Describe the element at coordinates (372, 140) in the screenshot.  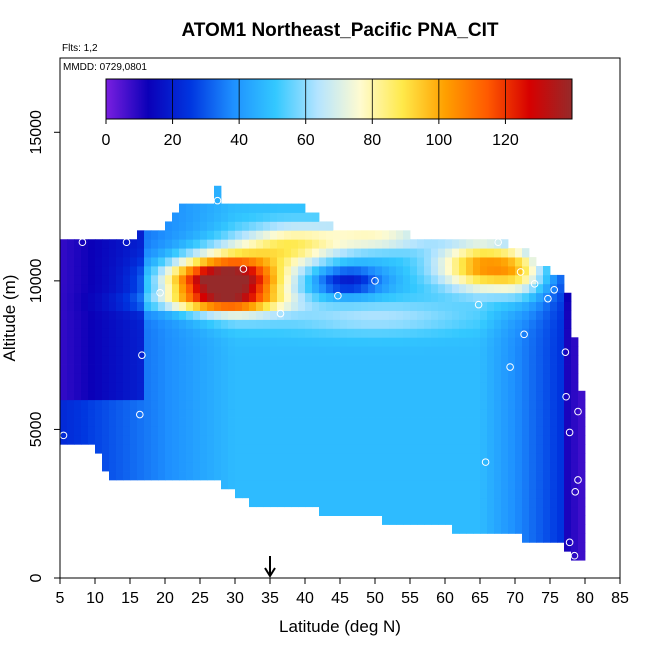
I see `colorbar-tick-label: 80` at that location.